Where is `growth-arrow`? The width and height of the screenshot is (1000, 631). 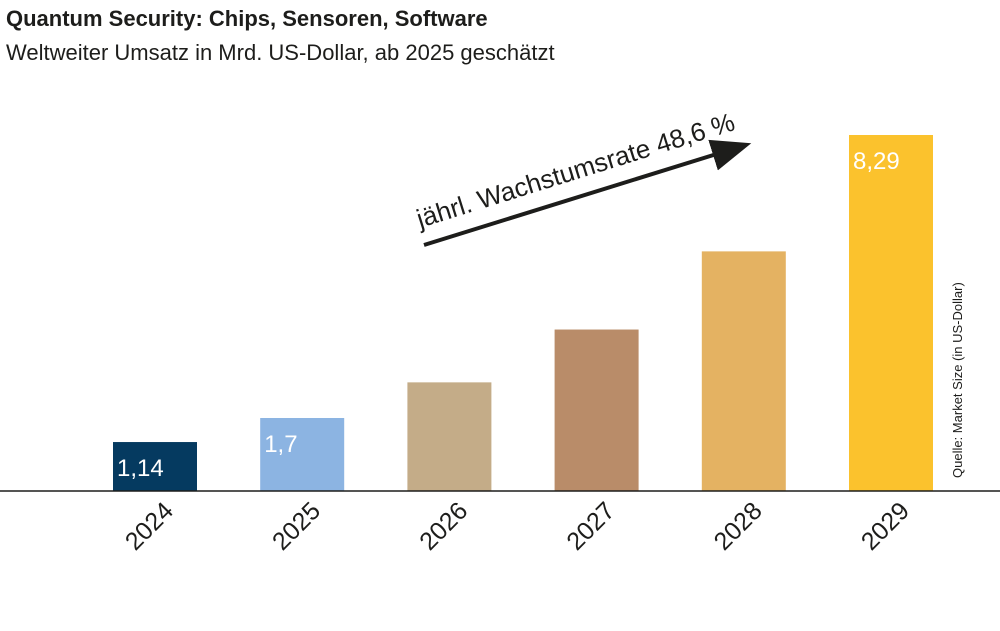
growth-arrow is located at coordinates (587, 193).